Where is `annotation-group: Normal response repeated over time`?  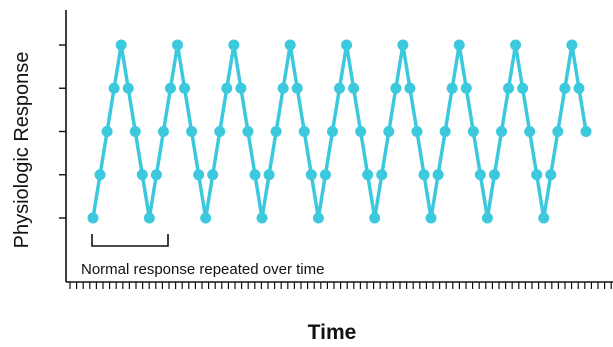 annotation-group: Normal response repeated over time is located at coordinates (202, 256).